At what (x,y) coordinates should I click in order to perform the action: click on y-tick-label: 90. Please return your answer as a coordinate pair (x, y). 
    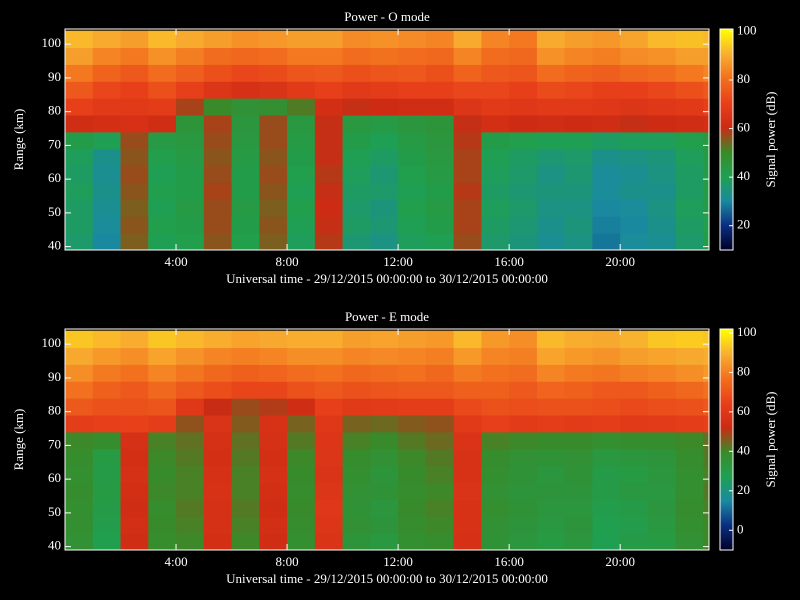
    Looking at the image, I should click on (54, 76).